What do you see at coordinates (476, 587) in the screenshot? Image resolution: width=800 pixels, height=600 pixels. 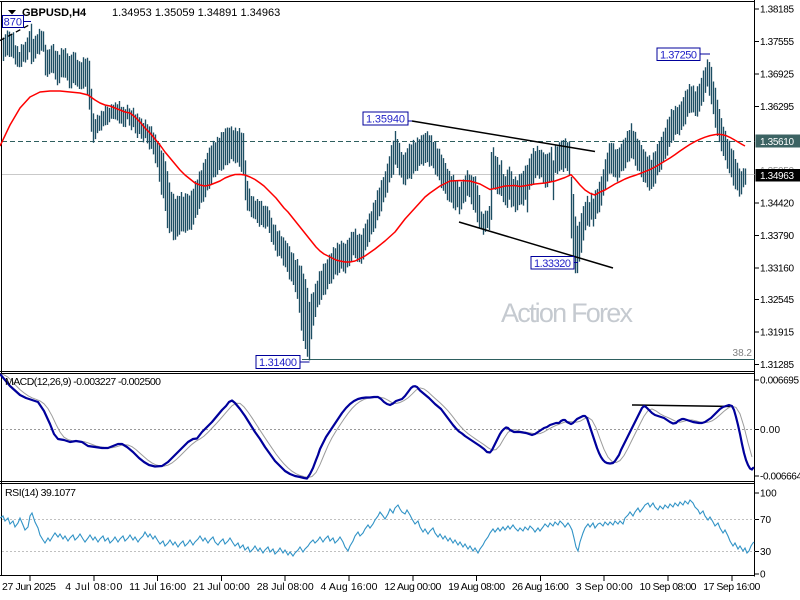 I see `svg-text: 19 Aug 08:00` at bounding box center [476, 587].